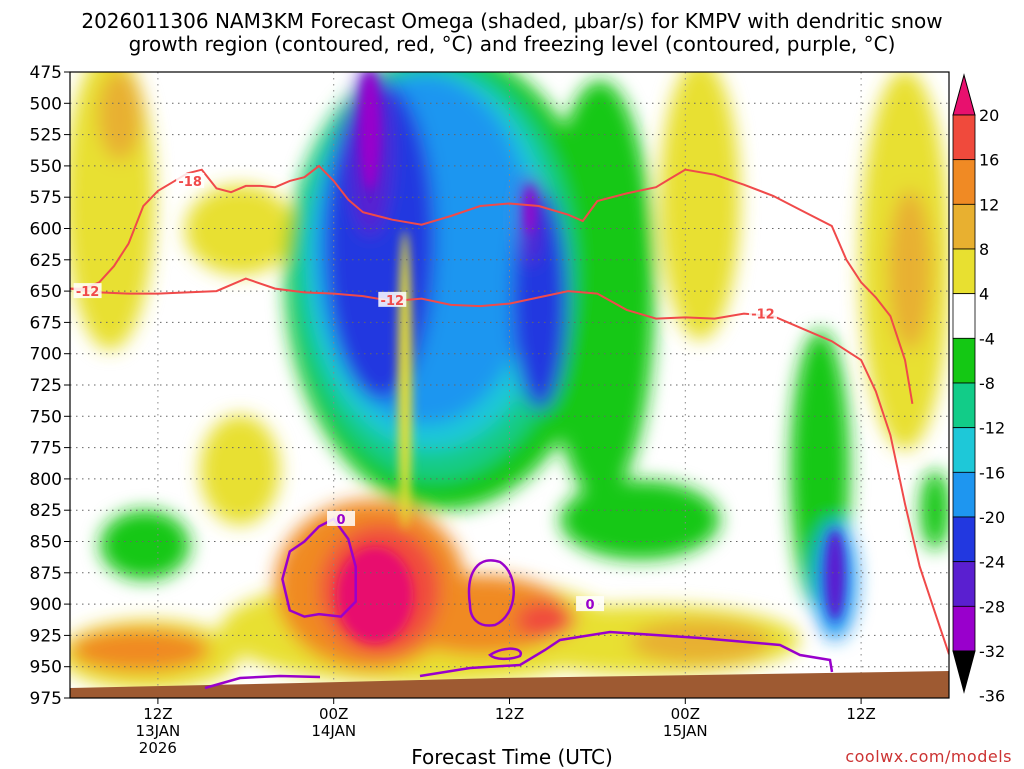  I want to click on colorbar-bottom-arrow, so click(964, 672).